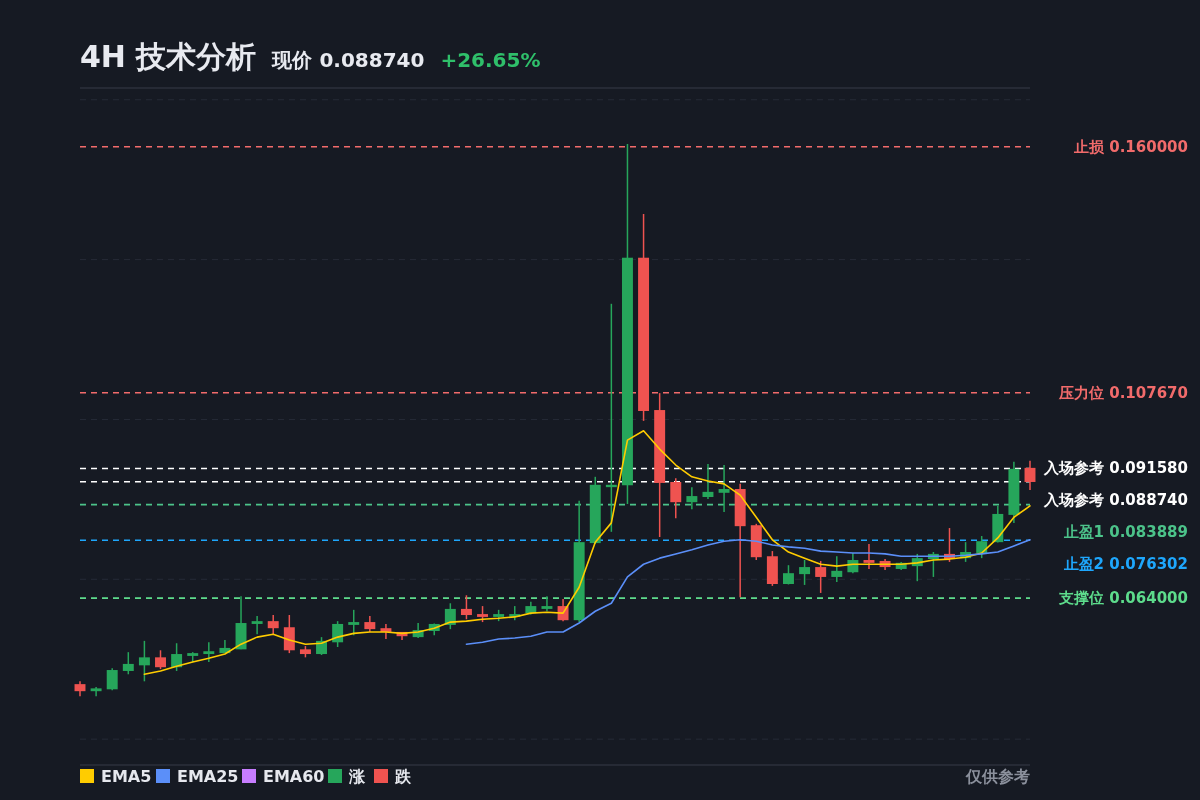 This screenshot has height=800, width=1200. What do you see at coordinates (1125, 532) in the screenshot?
I see `ref-line-label: 止盈1 0.083889` at bounding box center [1125, 532].